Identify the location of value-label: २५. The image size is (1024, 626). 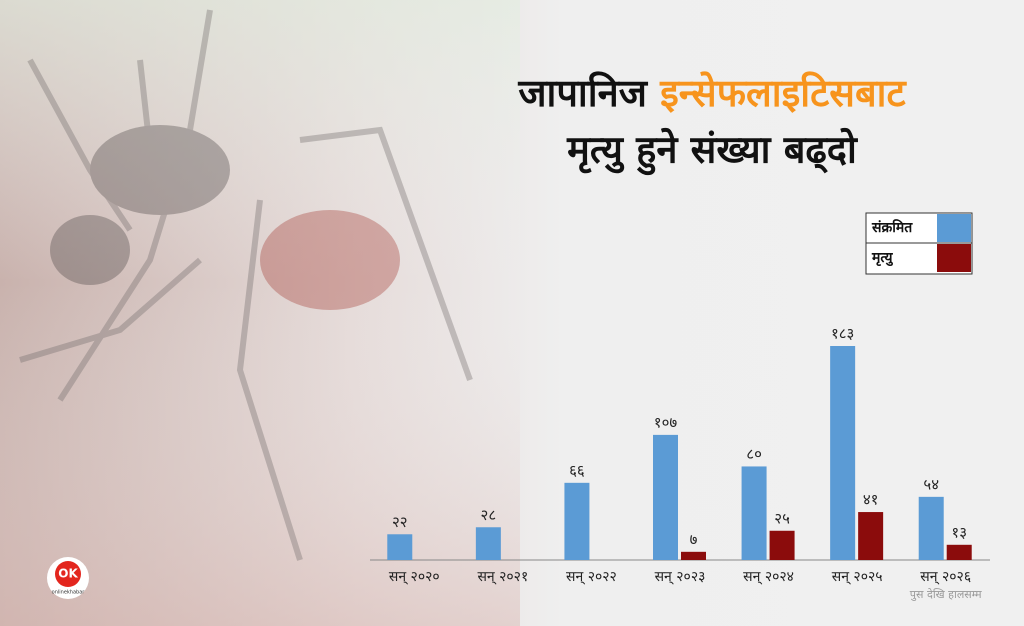
(782, 518).